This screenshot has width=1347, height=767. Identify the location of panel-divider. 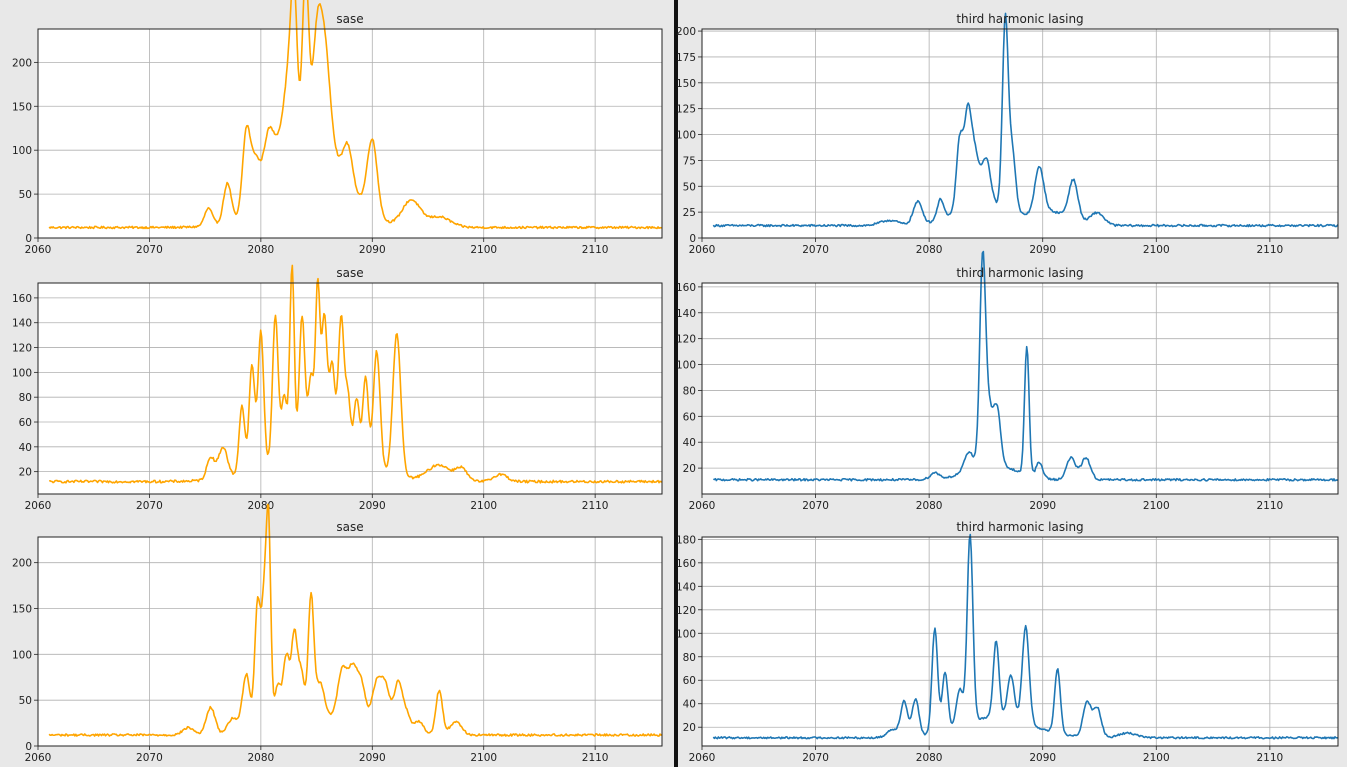
(676, 383).